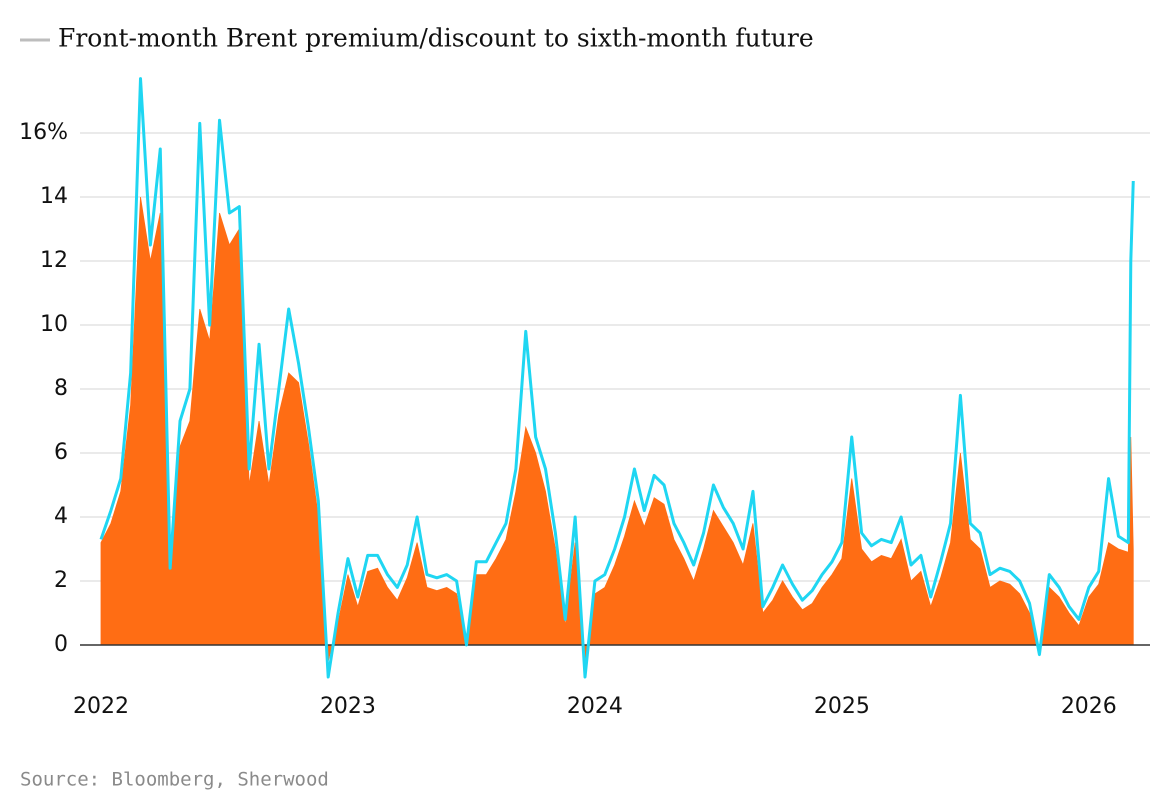 The height and width of the screenshot is (806, 1176). What do you see at coordinates (61, 516) in the screenshot?
I see `y-tick-label: 4` at bounding box center [61, 516].